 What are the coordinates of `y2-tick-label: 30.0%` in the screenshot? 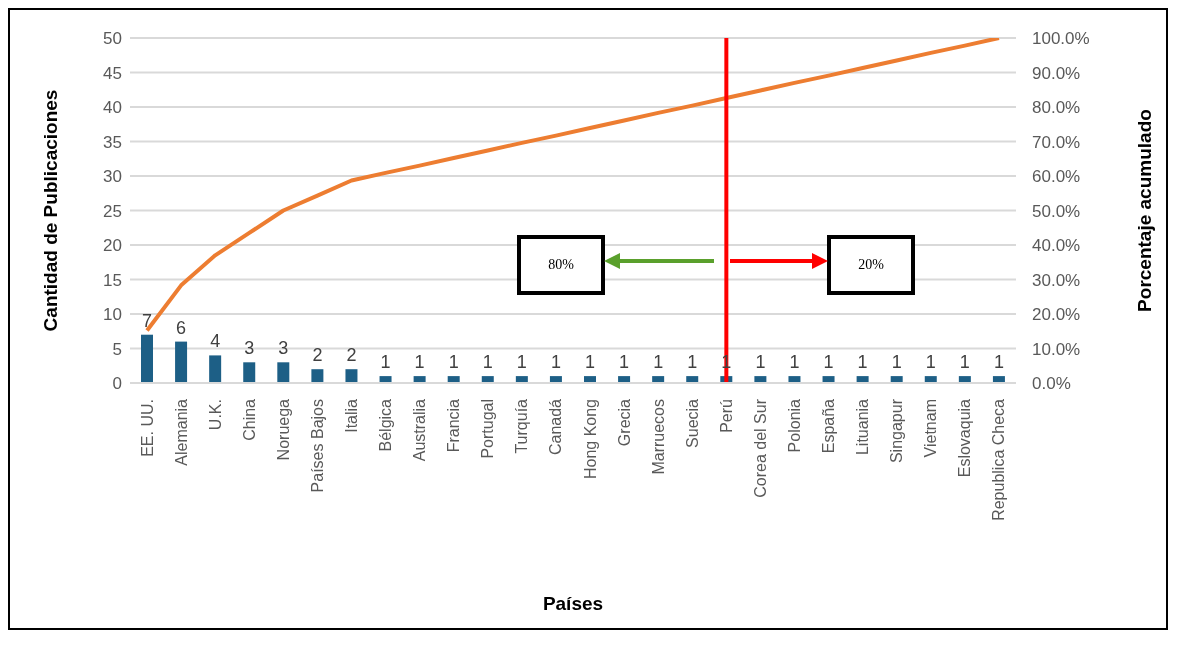 It's located at (1056, 280).